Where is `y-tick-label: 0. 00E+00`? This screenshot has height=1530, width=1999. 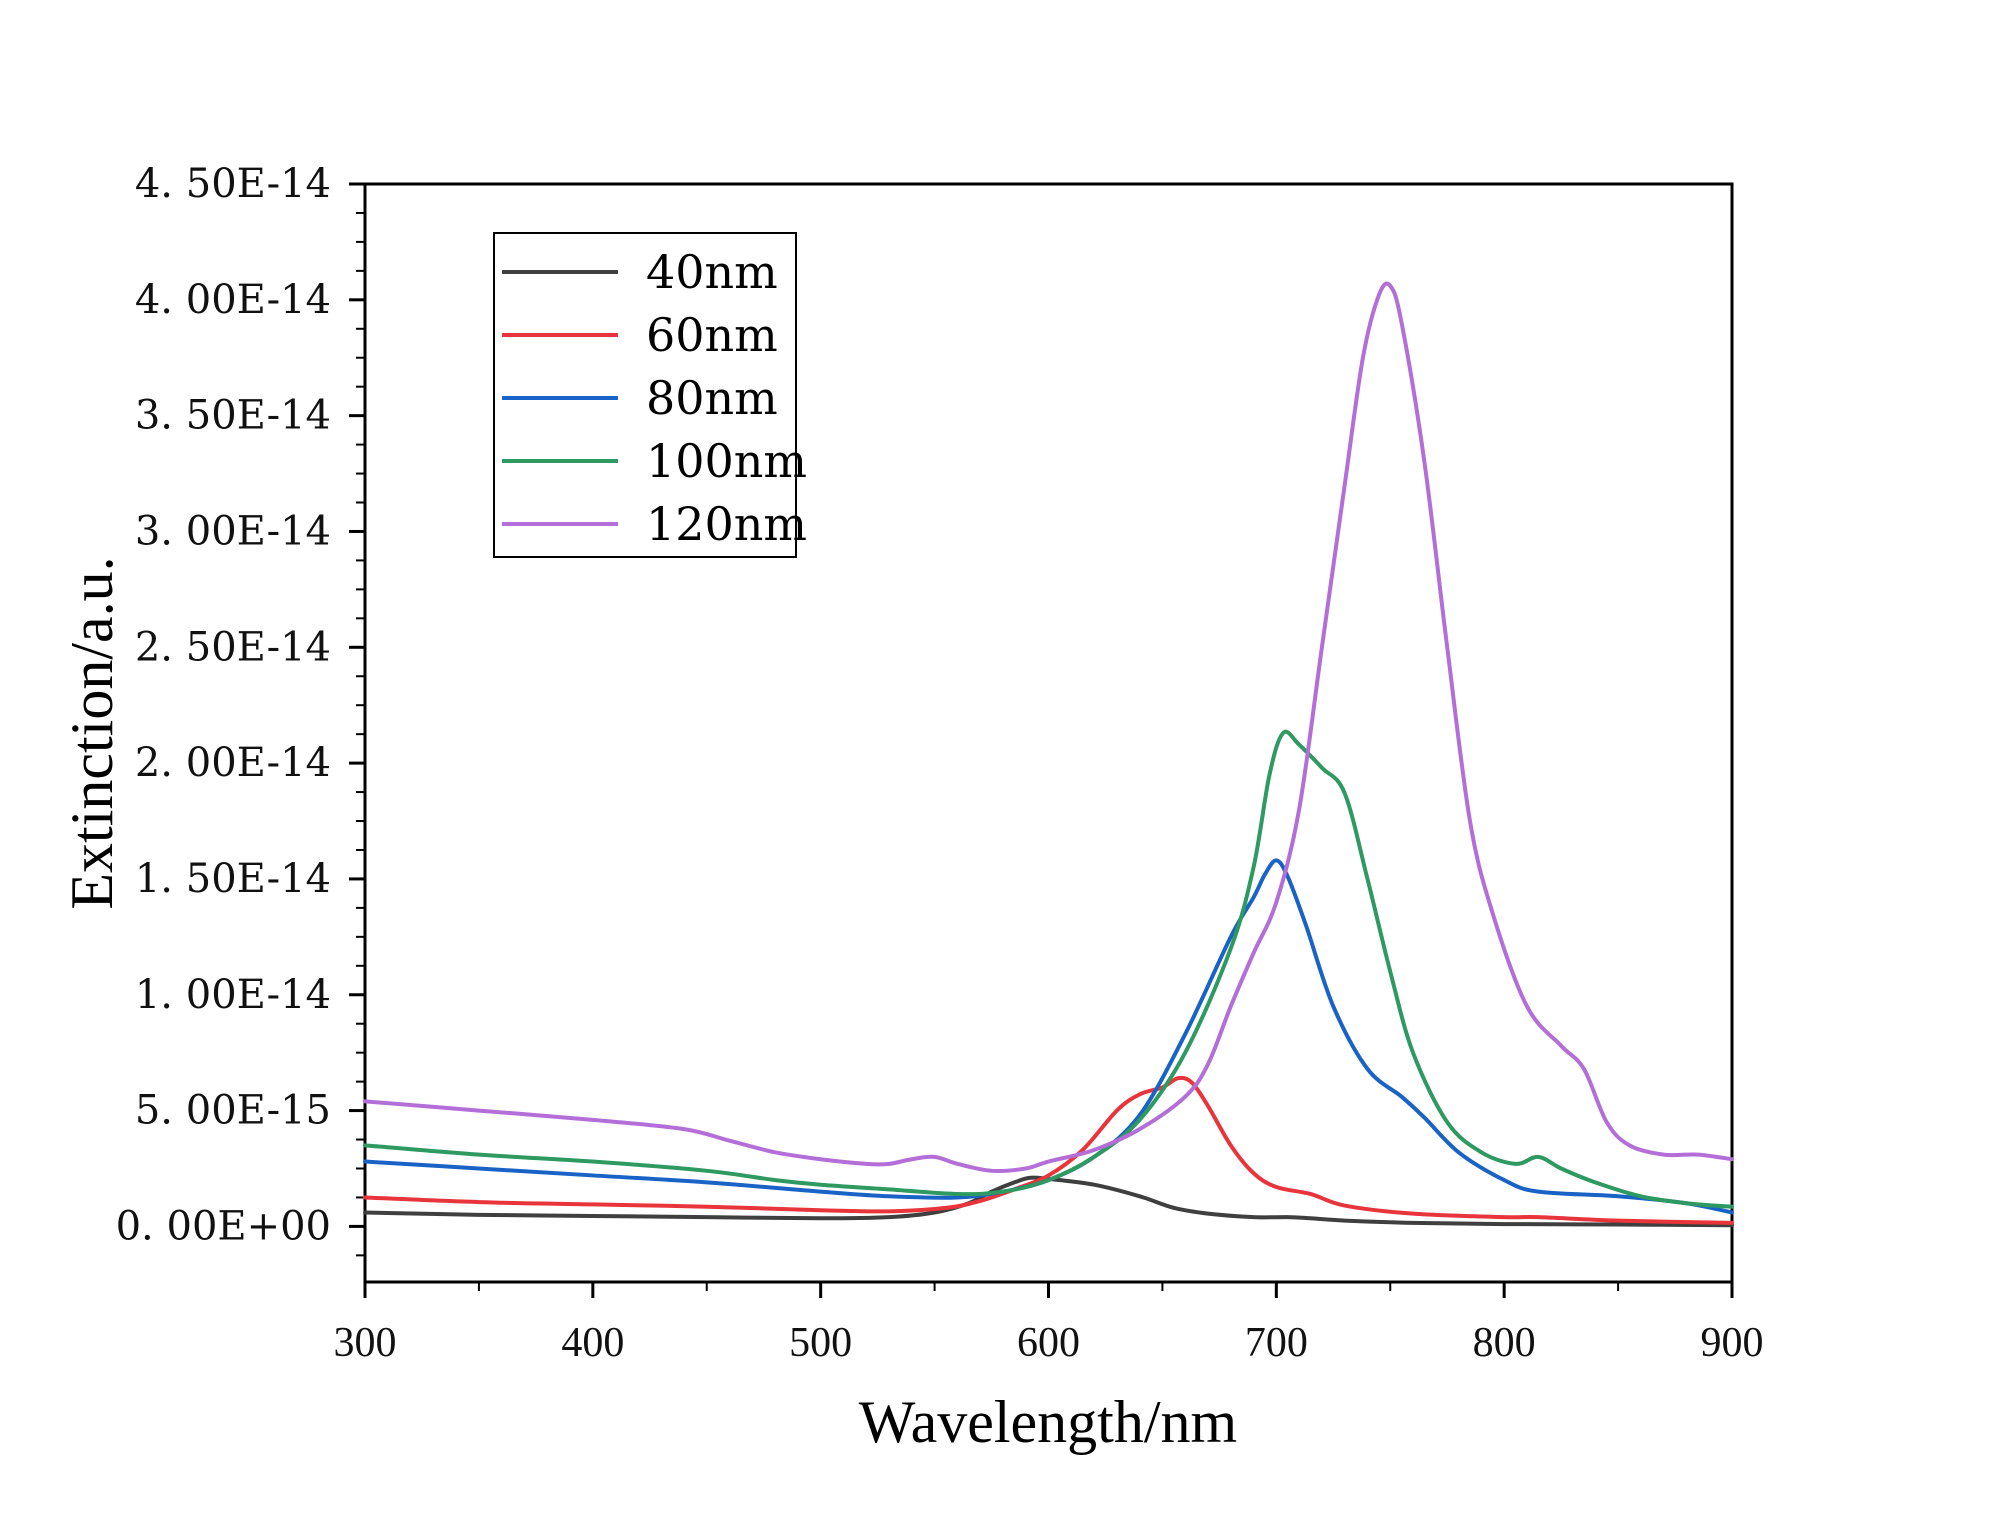 y-tick-label: 0. 00E+00 is located at coordinates (223, 1226).